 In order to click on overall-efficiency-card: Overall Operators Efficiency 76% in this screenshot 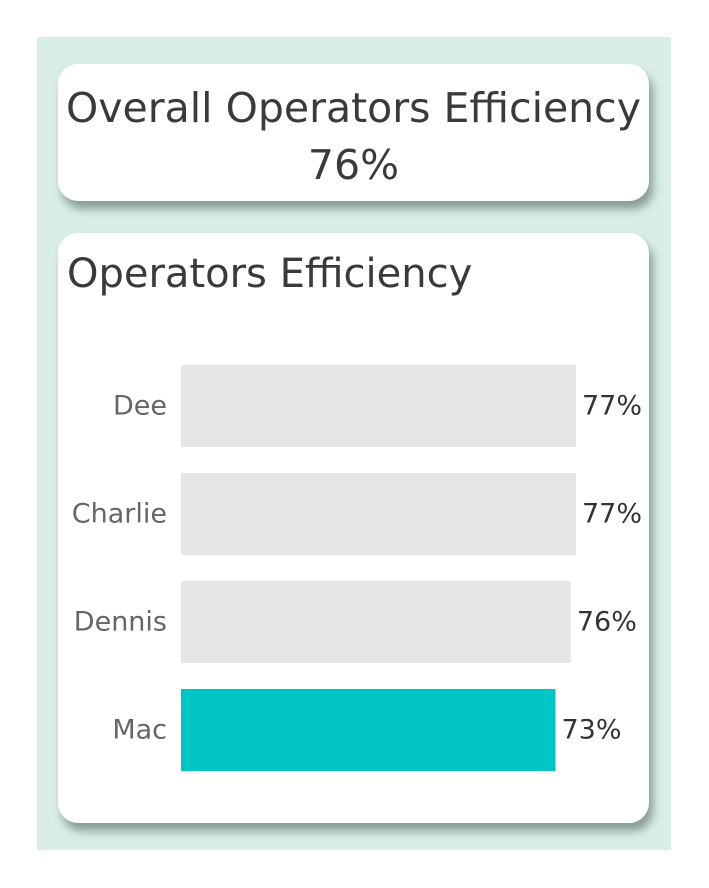, I will do `click(353, 132)`.